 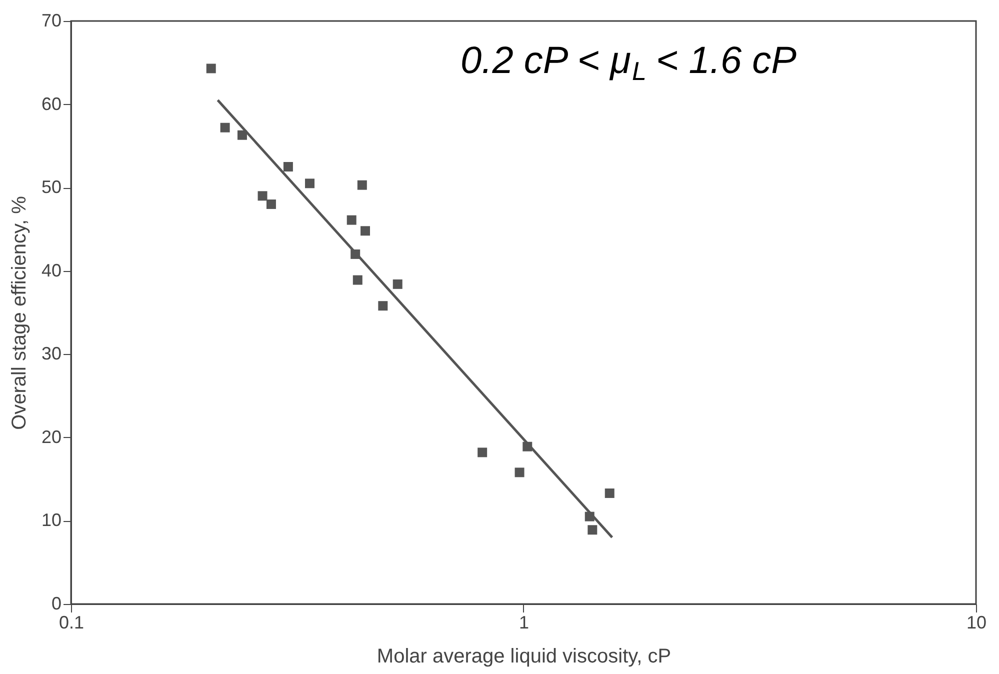 I want to click on x-tick-label: 10, so click(x=976, y=622).